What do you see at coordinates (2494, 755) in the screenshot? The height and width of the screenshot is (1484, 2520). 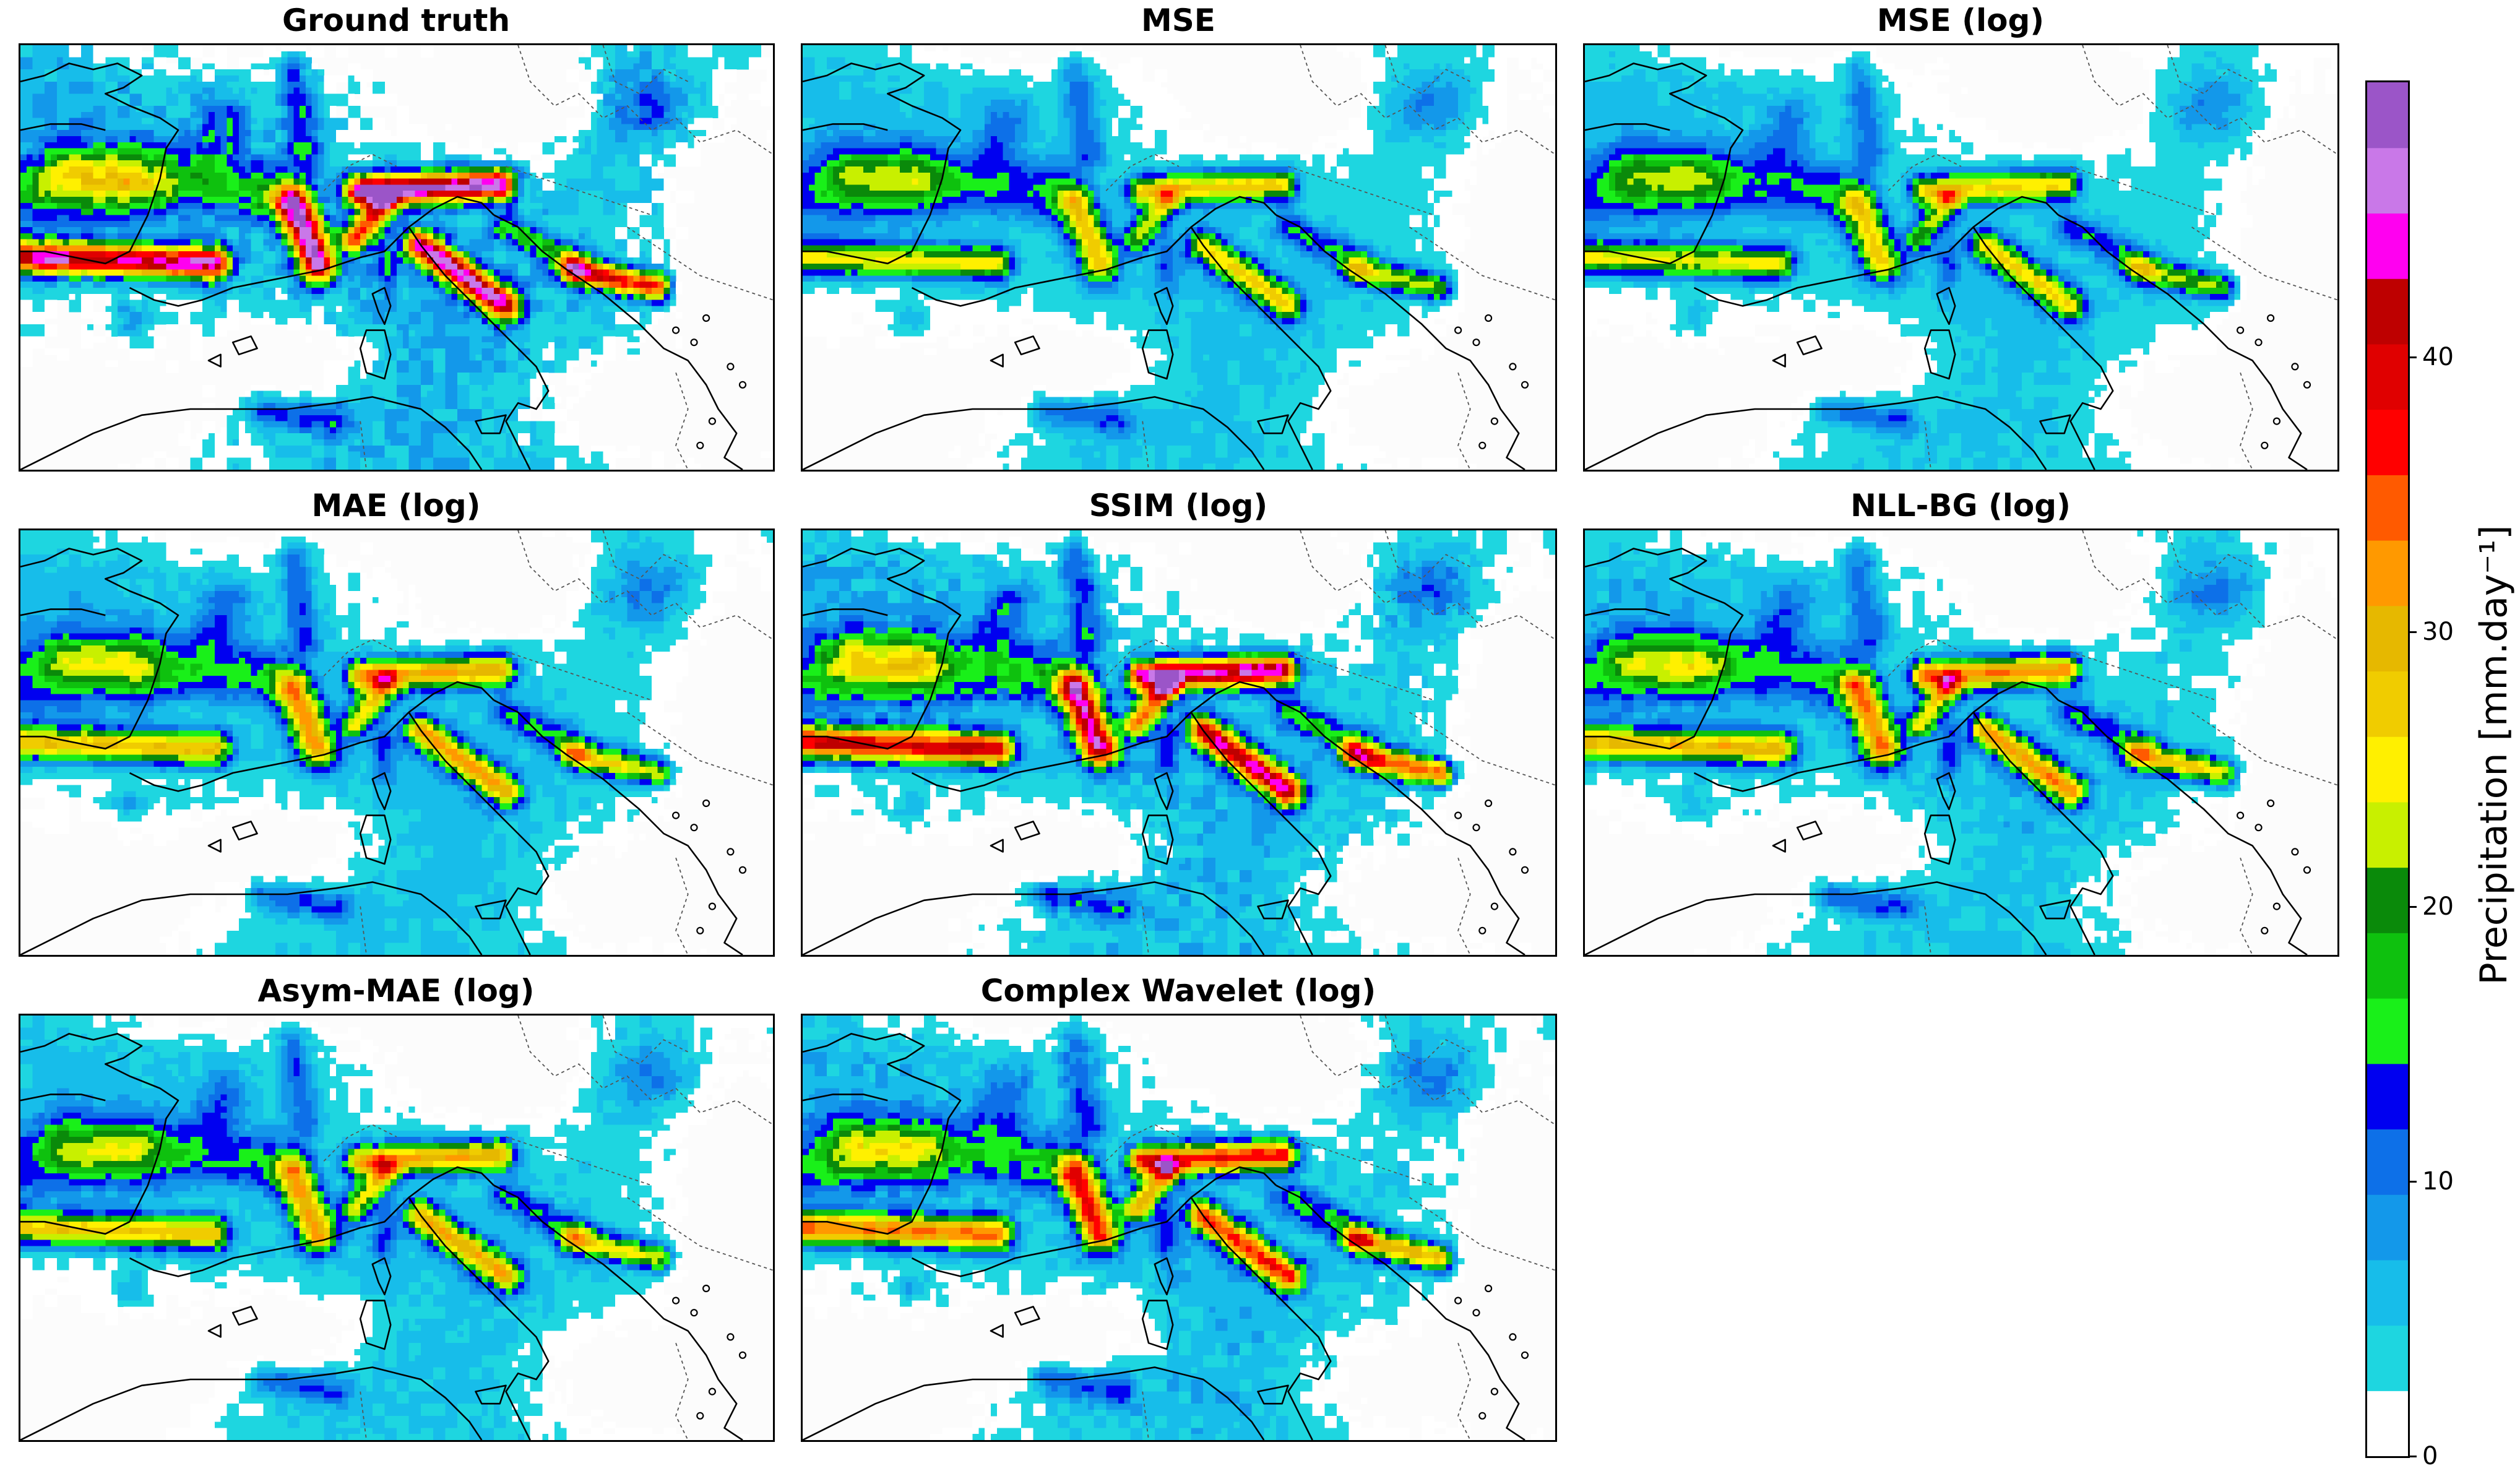 I see `colorbar-label: Precipitation [mm.day⁻¹]` at bounding box center [2494, 755].